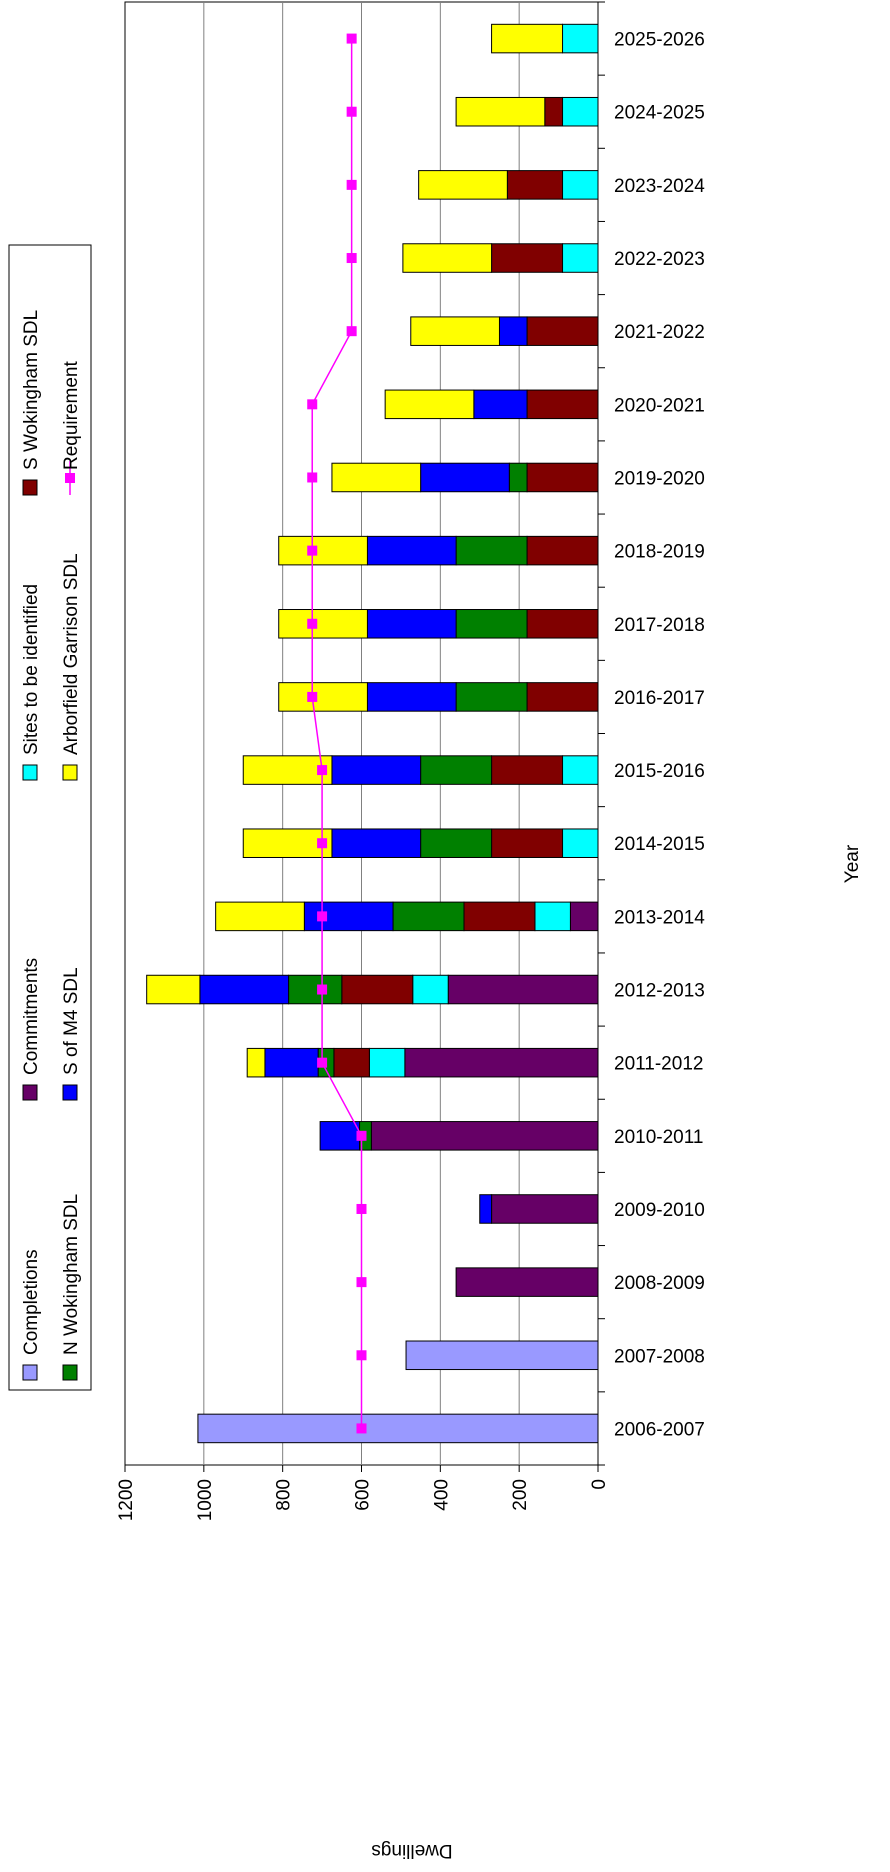  What do you see at coordinates (50, 817) in the screenshot?
I see `legend-box` at bounding box center [50, 817].